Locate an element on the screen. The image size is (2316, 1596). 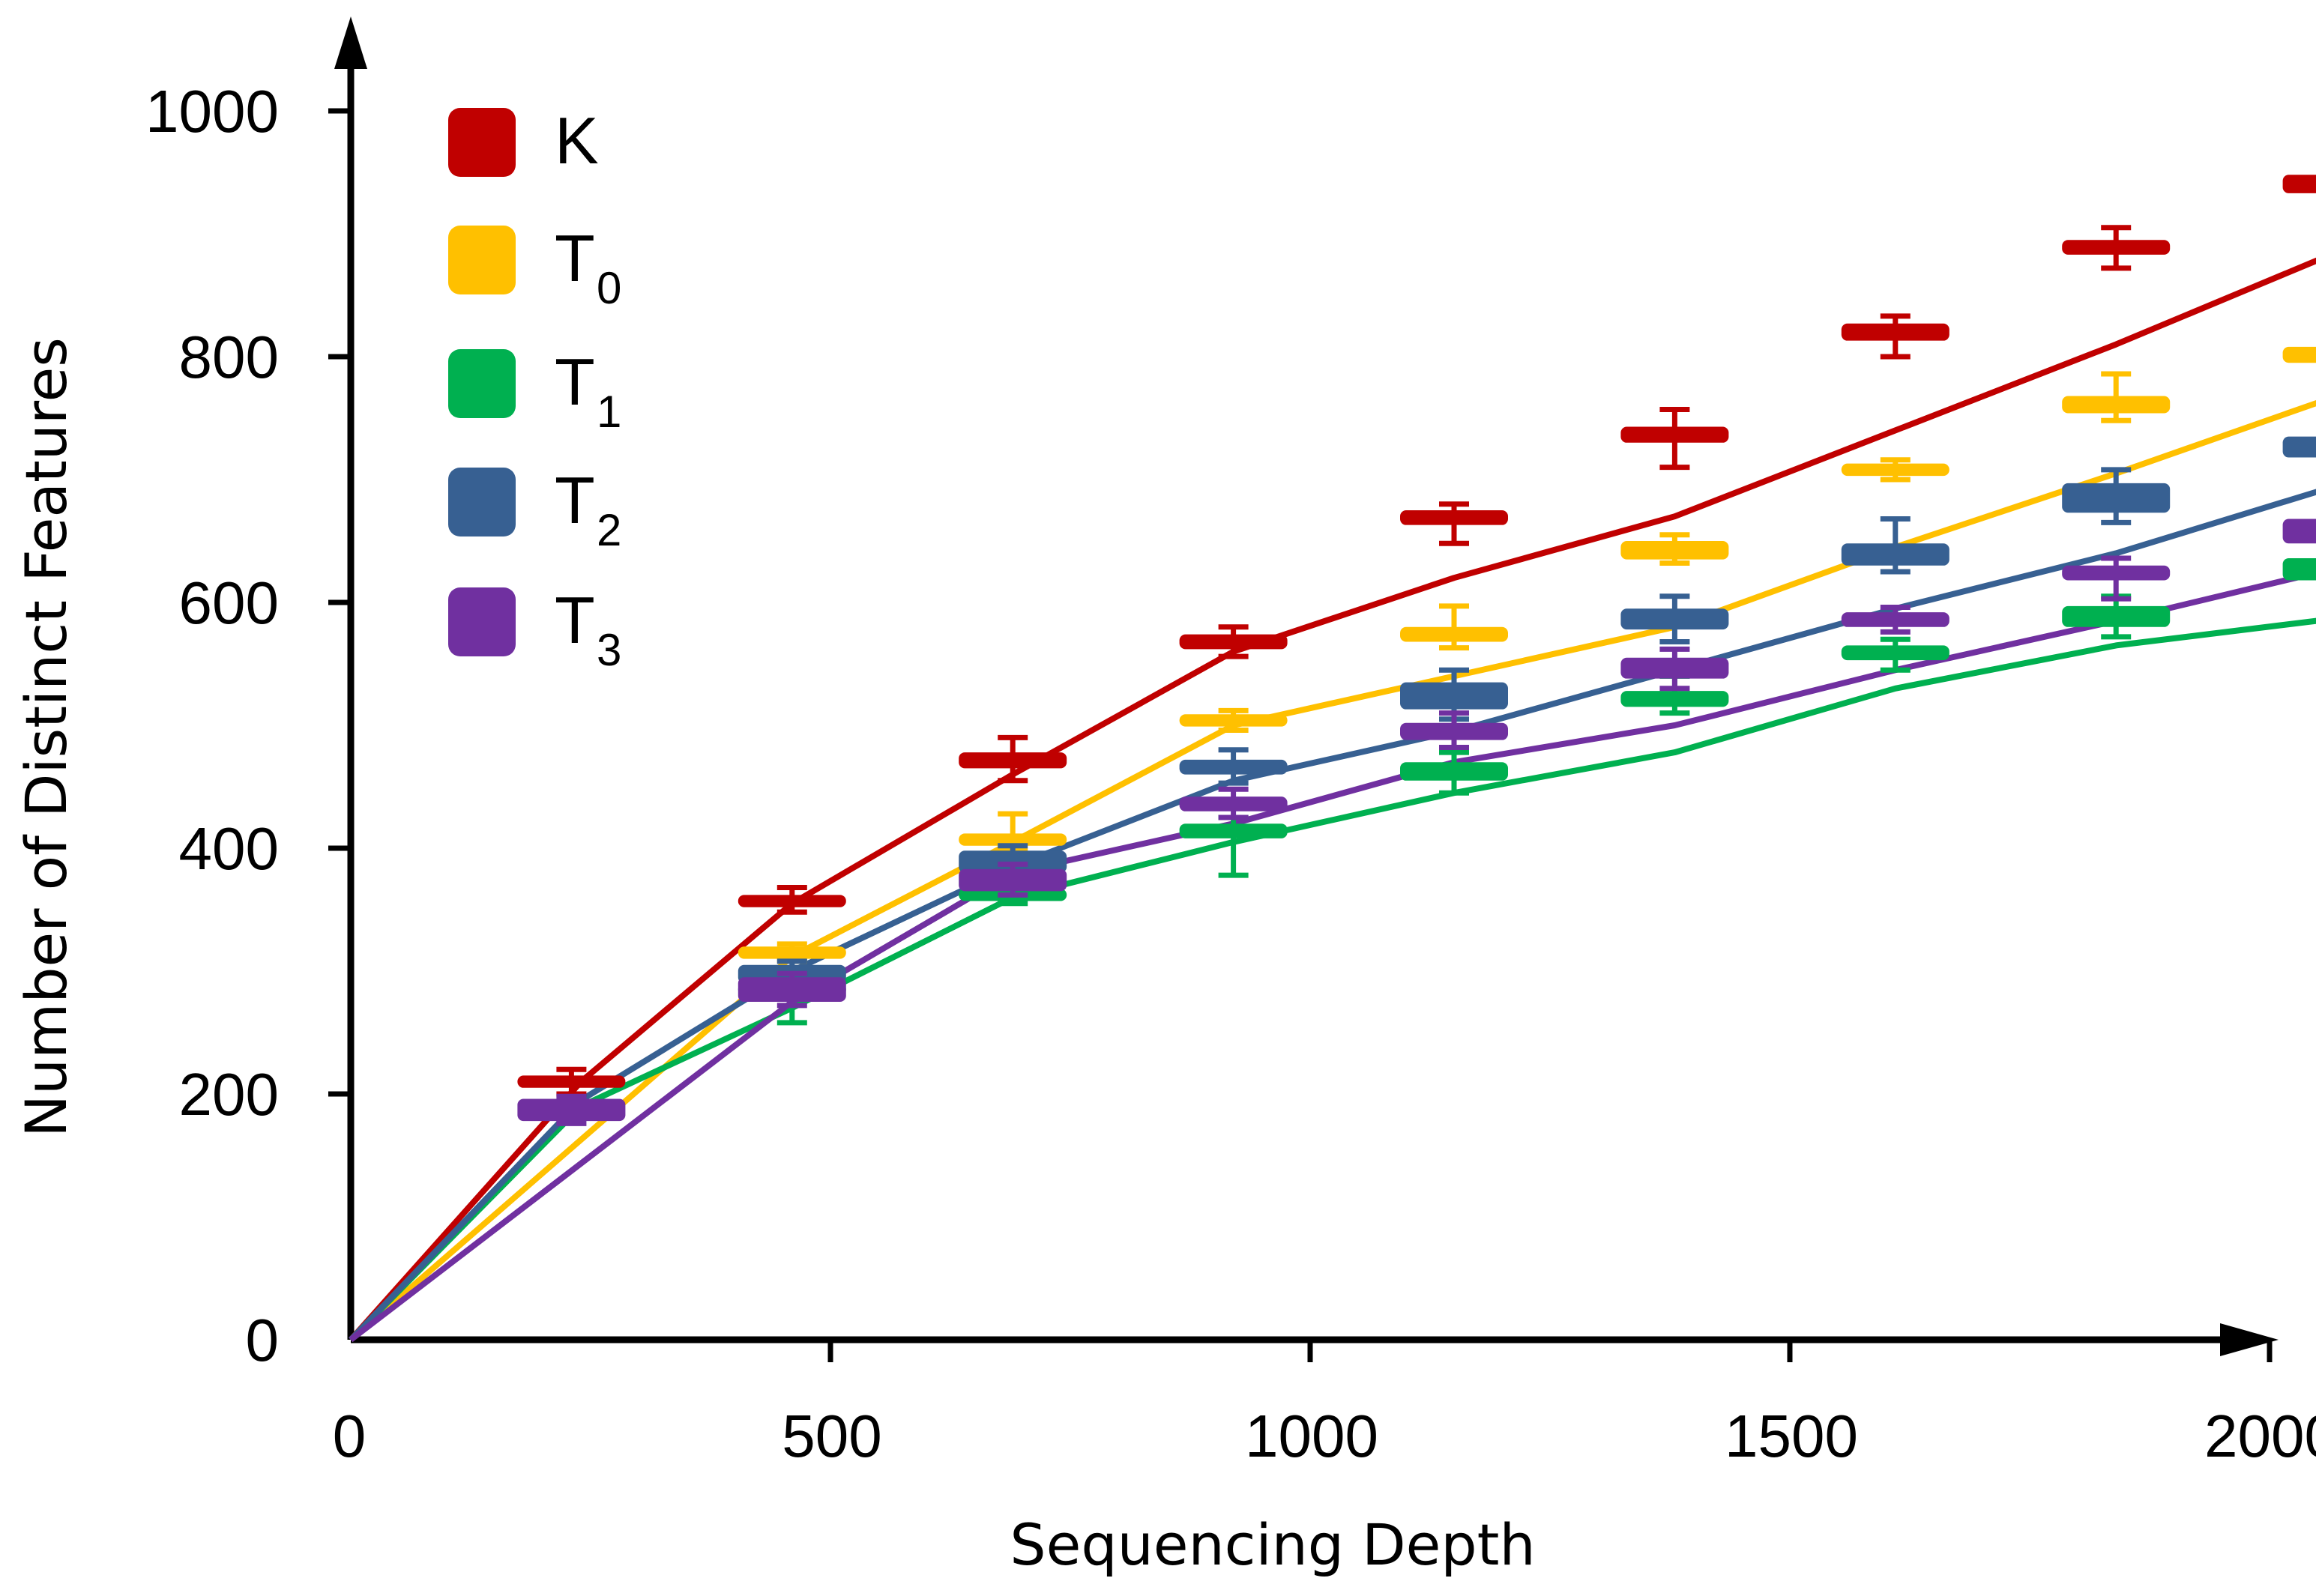
legend-label-subscript: 0 is located at coordinates (609, 288).